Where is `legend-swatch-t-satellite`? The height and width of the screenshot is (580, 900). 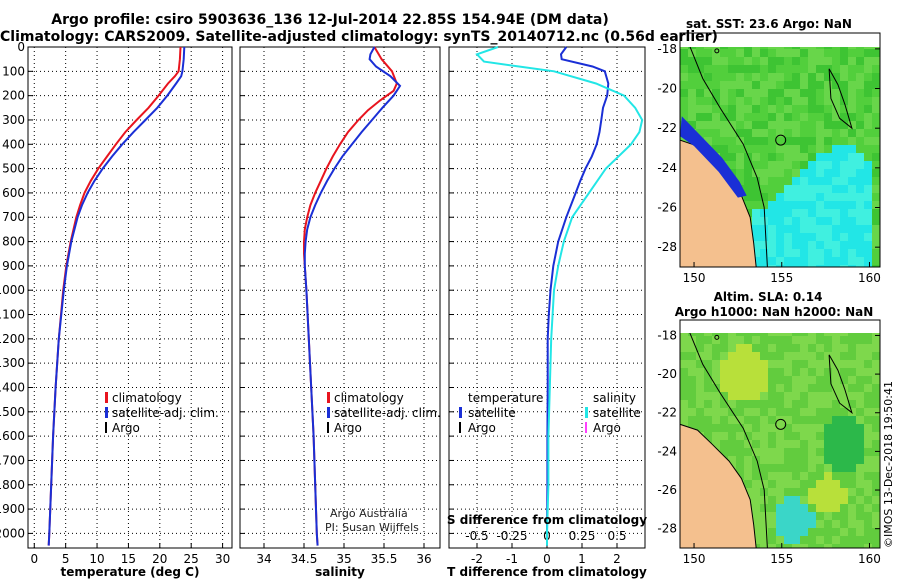 legend-swatch-t-satellite is located at coordinates (460, 412).